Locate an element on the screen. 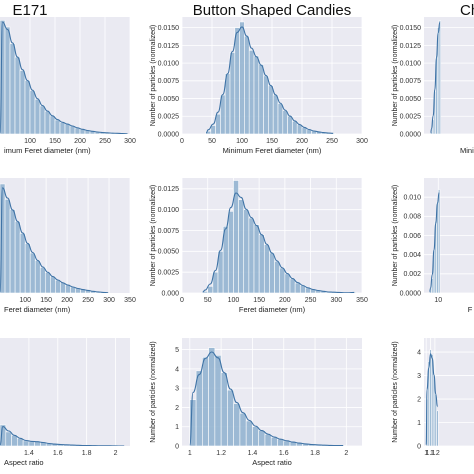 The image size is (474, 474). x-axis-label: Aspect ratio is located at coordinates (24, 462).